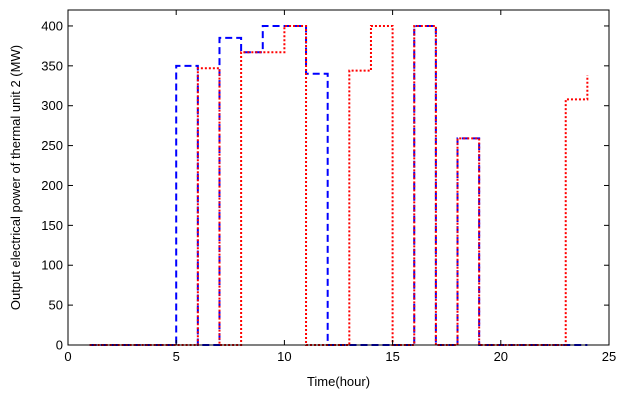 The height and width of the screenshot is (397, 619). I want to click on x-tick-label: 25, so click(609, 356).